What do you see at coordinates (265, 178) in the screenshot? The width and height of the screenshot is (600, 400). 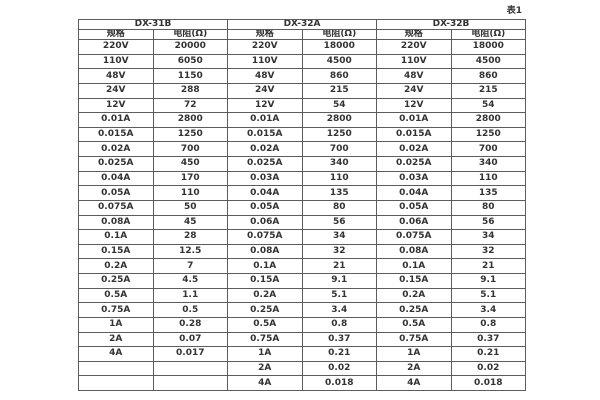 I see `spec-cell: 0.03A` at bounding box center [265, 178].